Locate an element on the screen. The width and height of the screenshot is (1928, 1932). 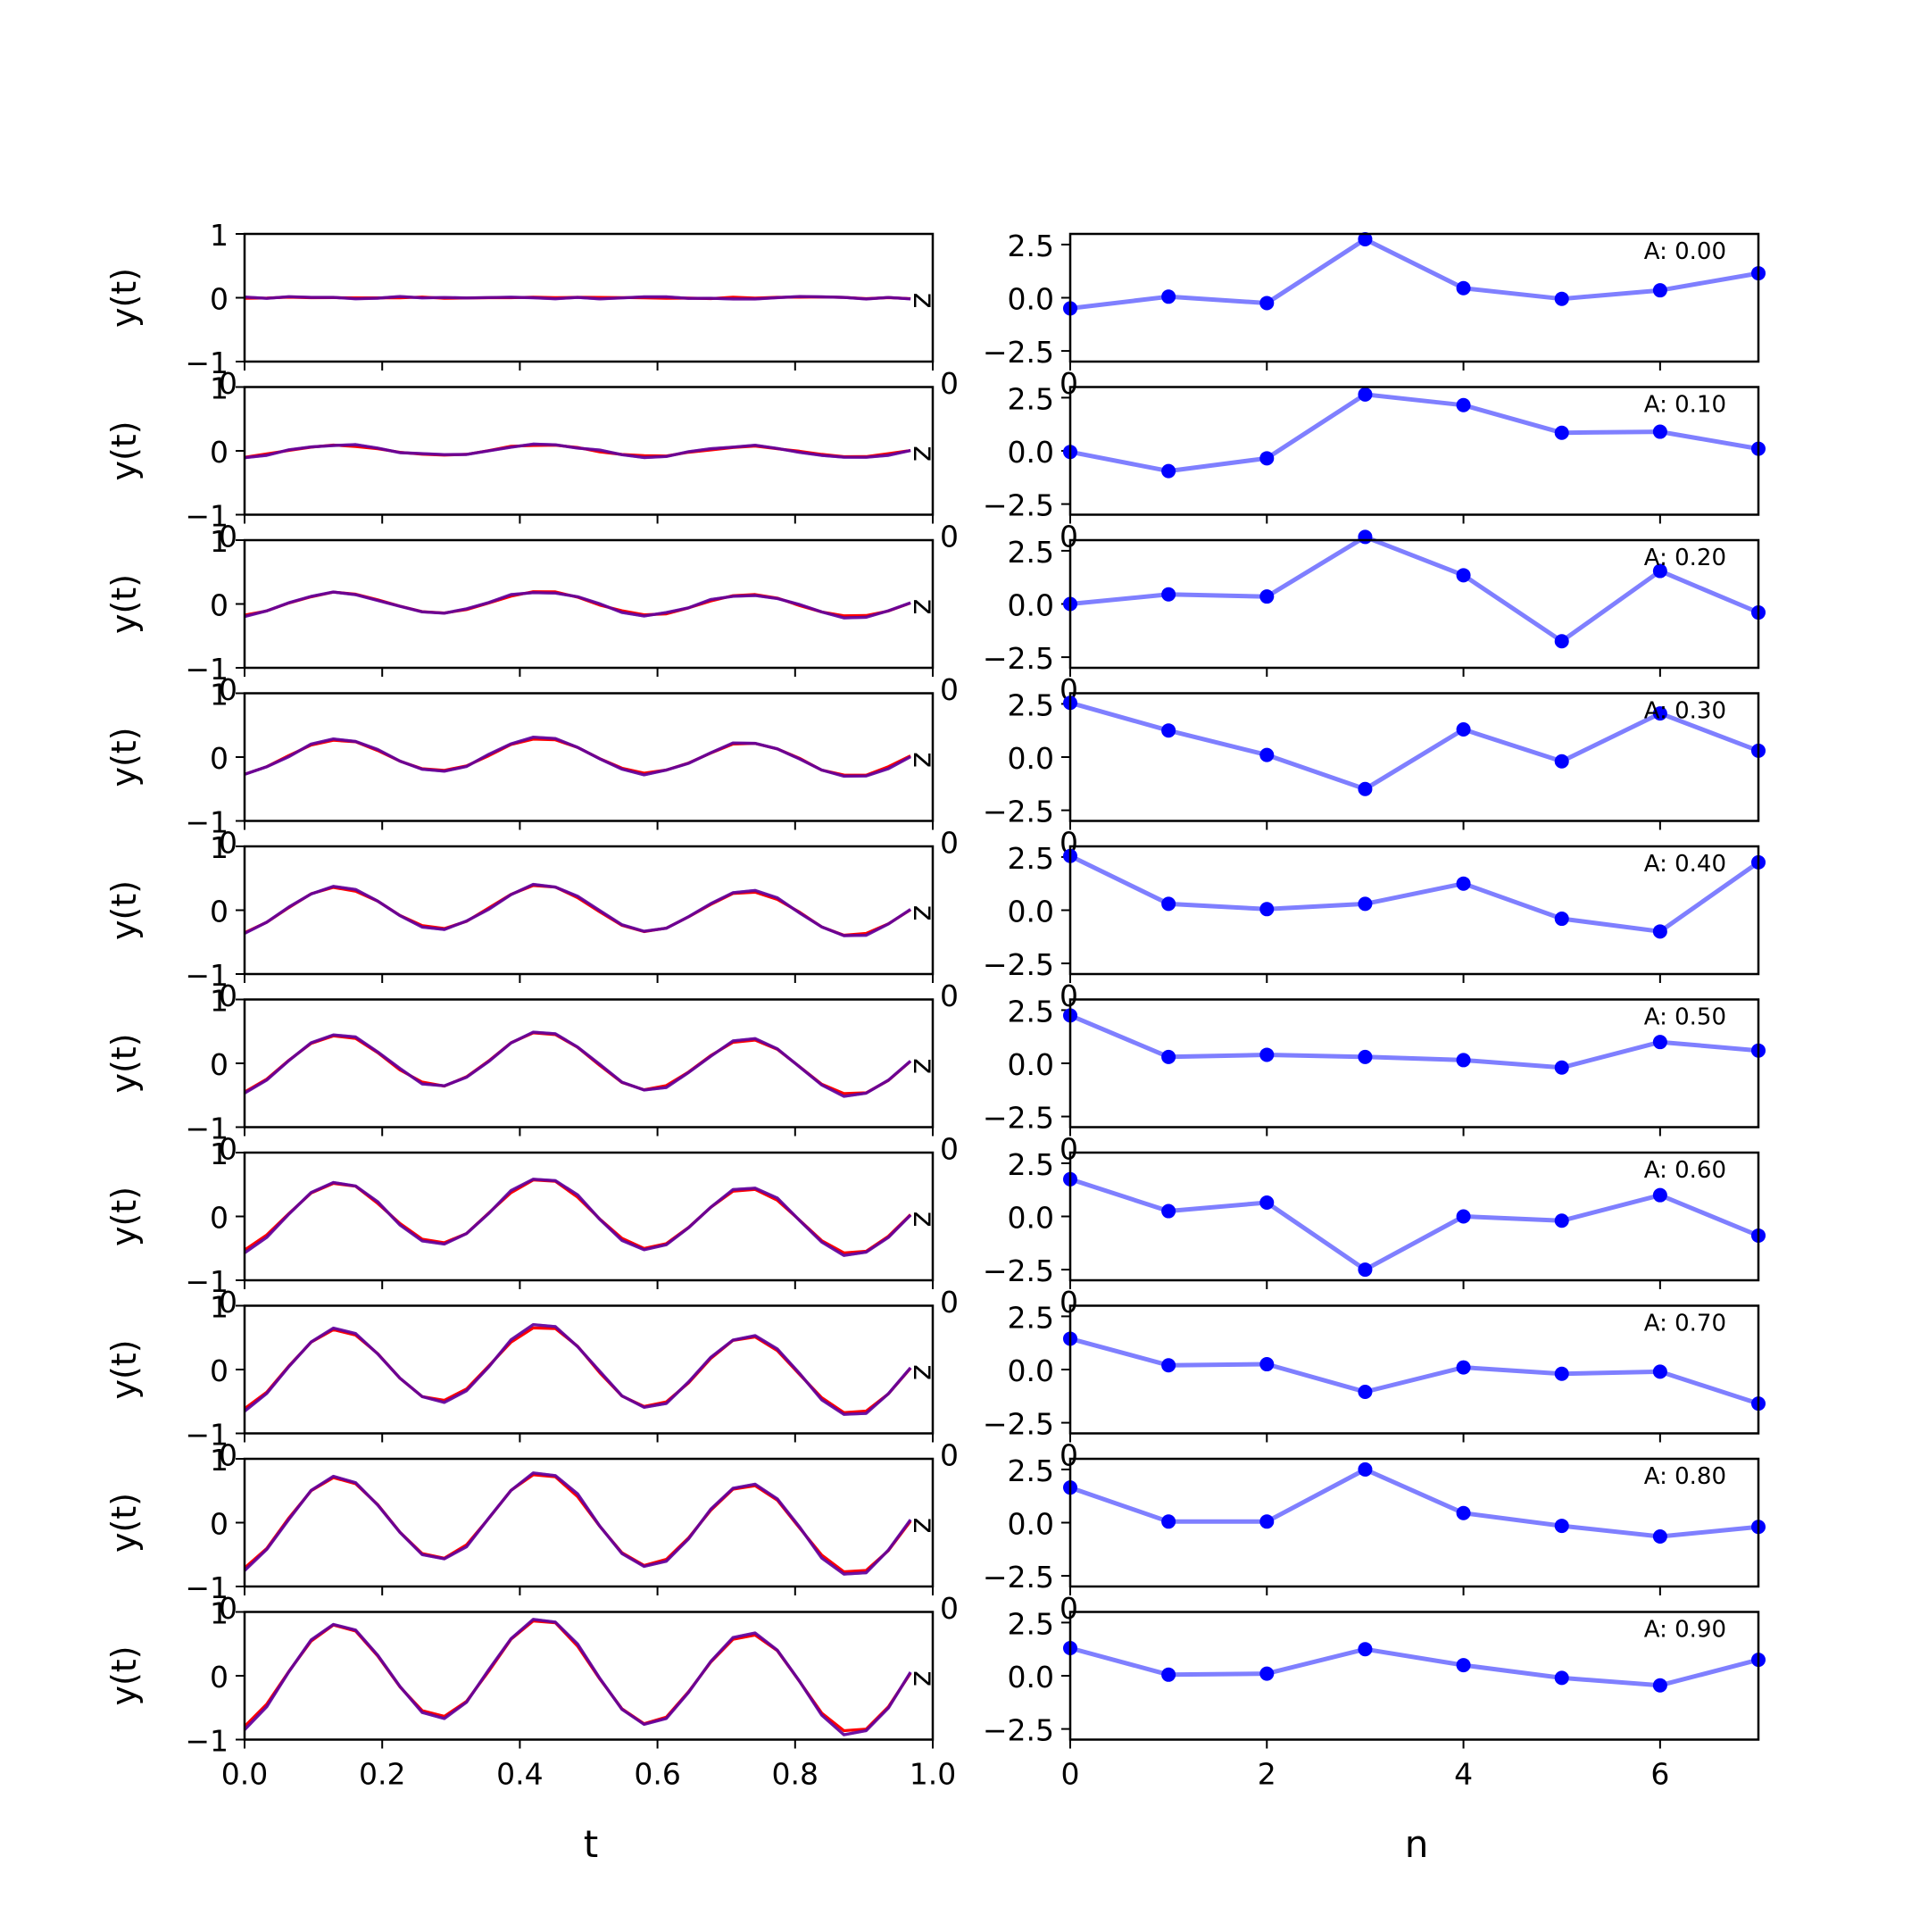
amplitude-annotation: A: 0.60 is located at coordinates (1685, 1170).